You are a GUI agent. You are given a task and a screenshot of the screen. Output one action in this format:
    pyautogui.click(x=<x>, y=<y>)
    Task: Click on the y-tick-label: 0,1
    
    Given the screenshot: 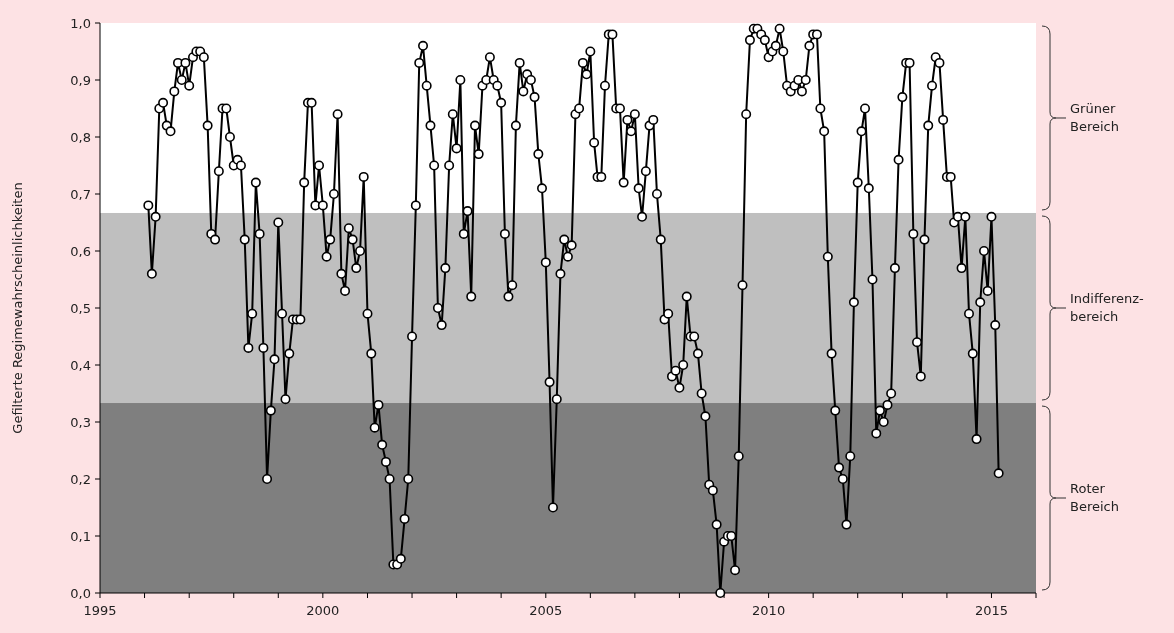 What is the action you would take?
    pyautogui.click(x=80, y=536)
    